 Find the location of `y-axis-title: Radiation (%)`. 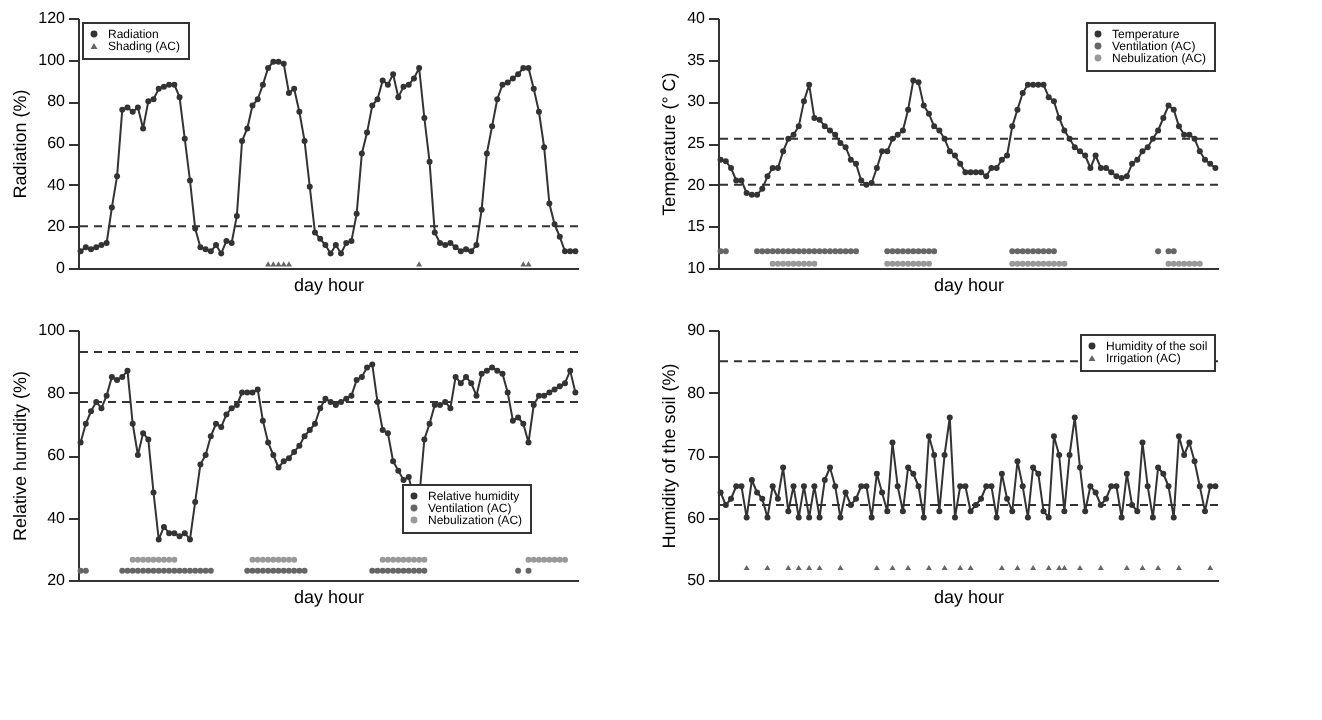

y-axis-title: Radiation (%) is located at coordinates (20, 144).